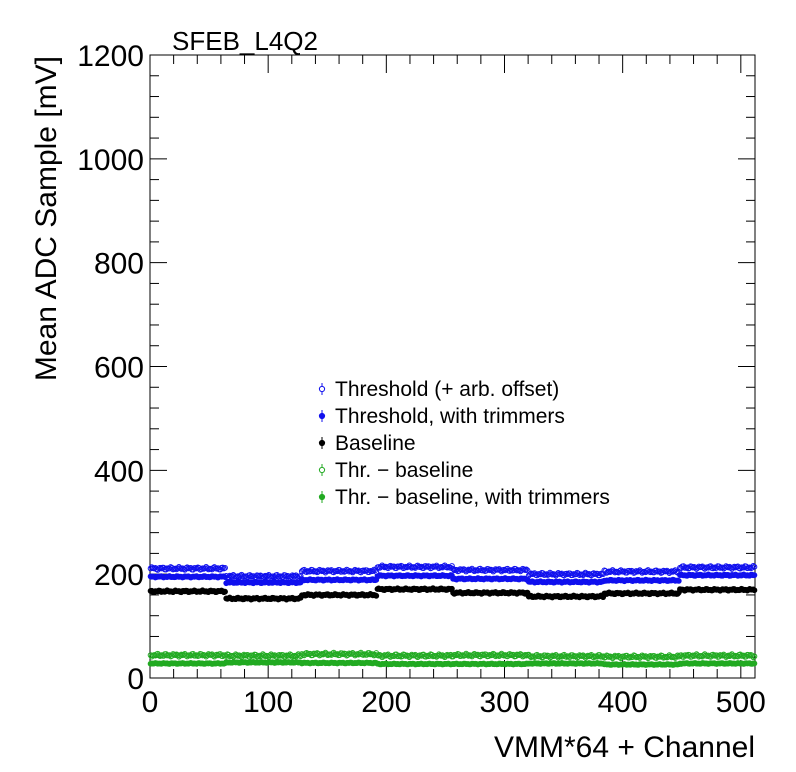 This screenshot has width=796, height=772. What do you see at coordinates (452, 615) in the screenshot?
I see `series-layer` at bounding box center [452, 615].